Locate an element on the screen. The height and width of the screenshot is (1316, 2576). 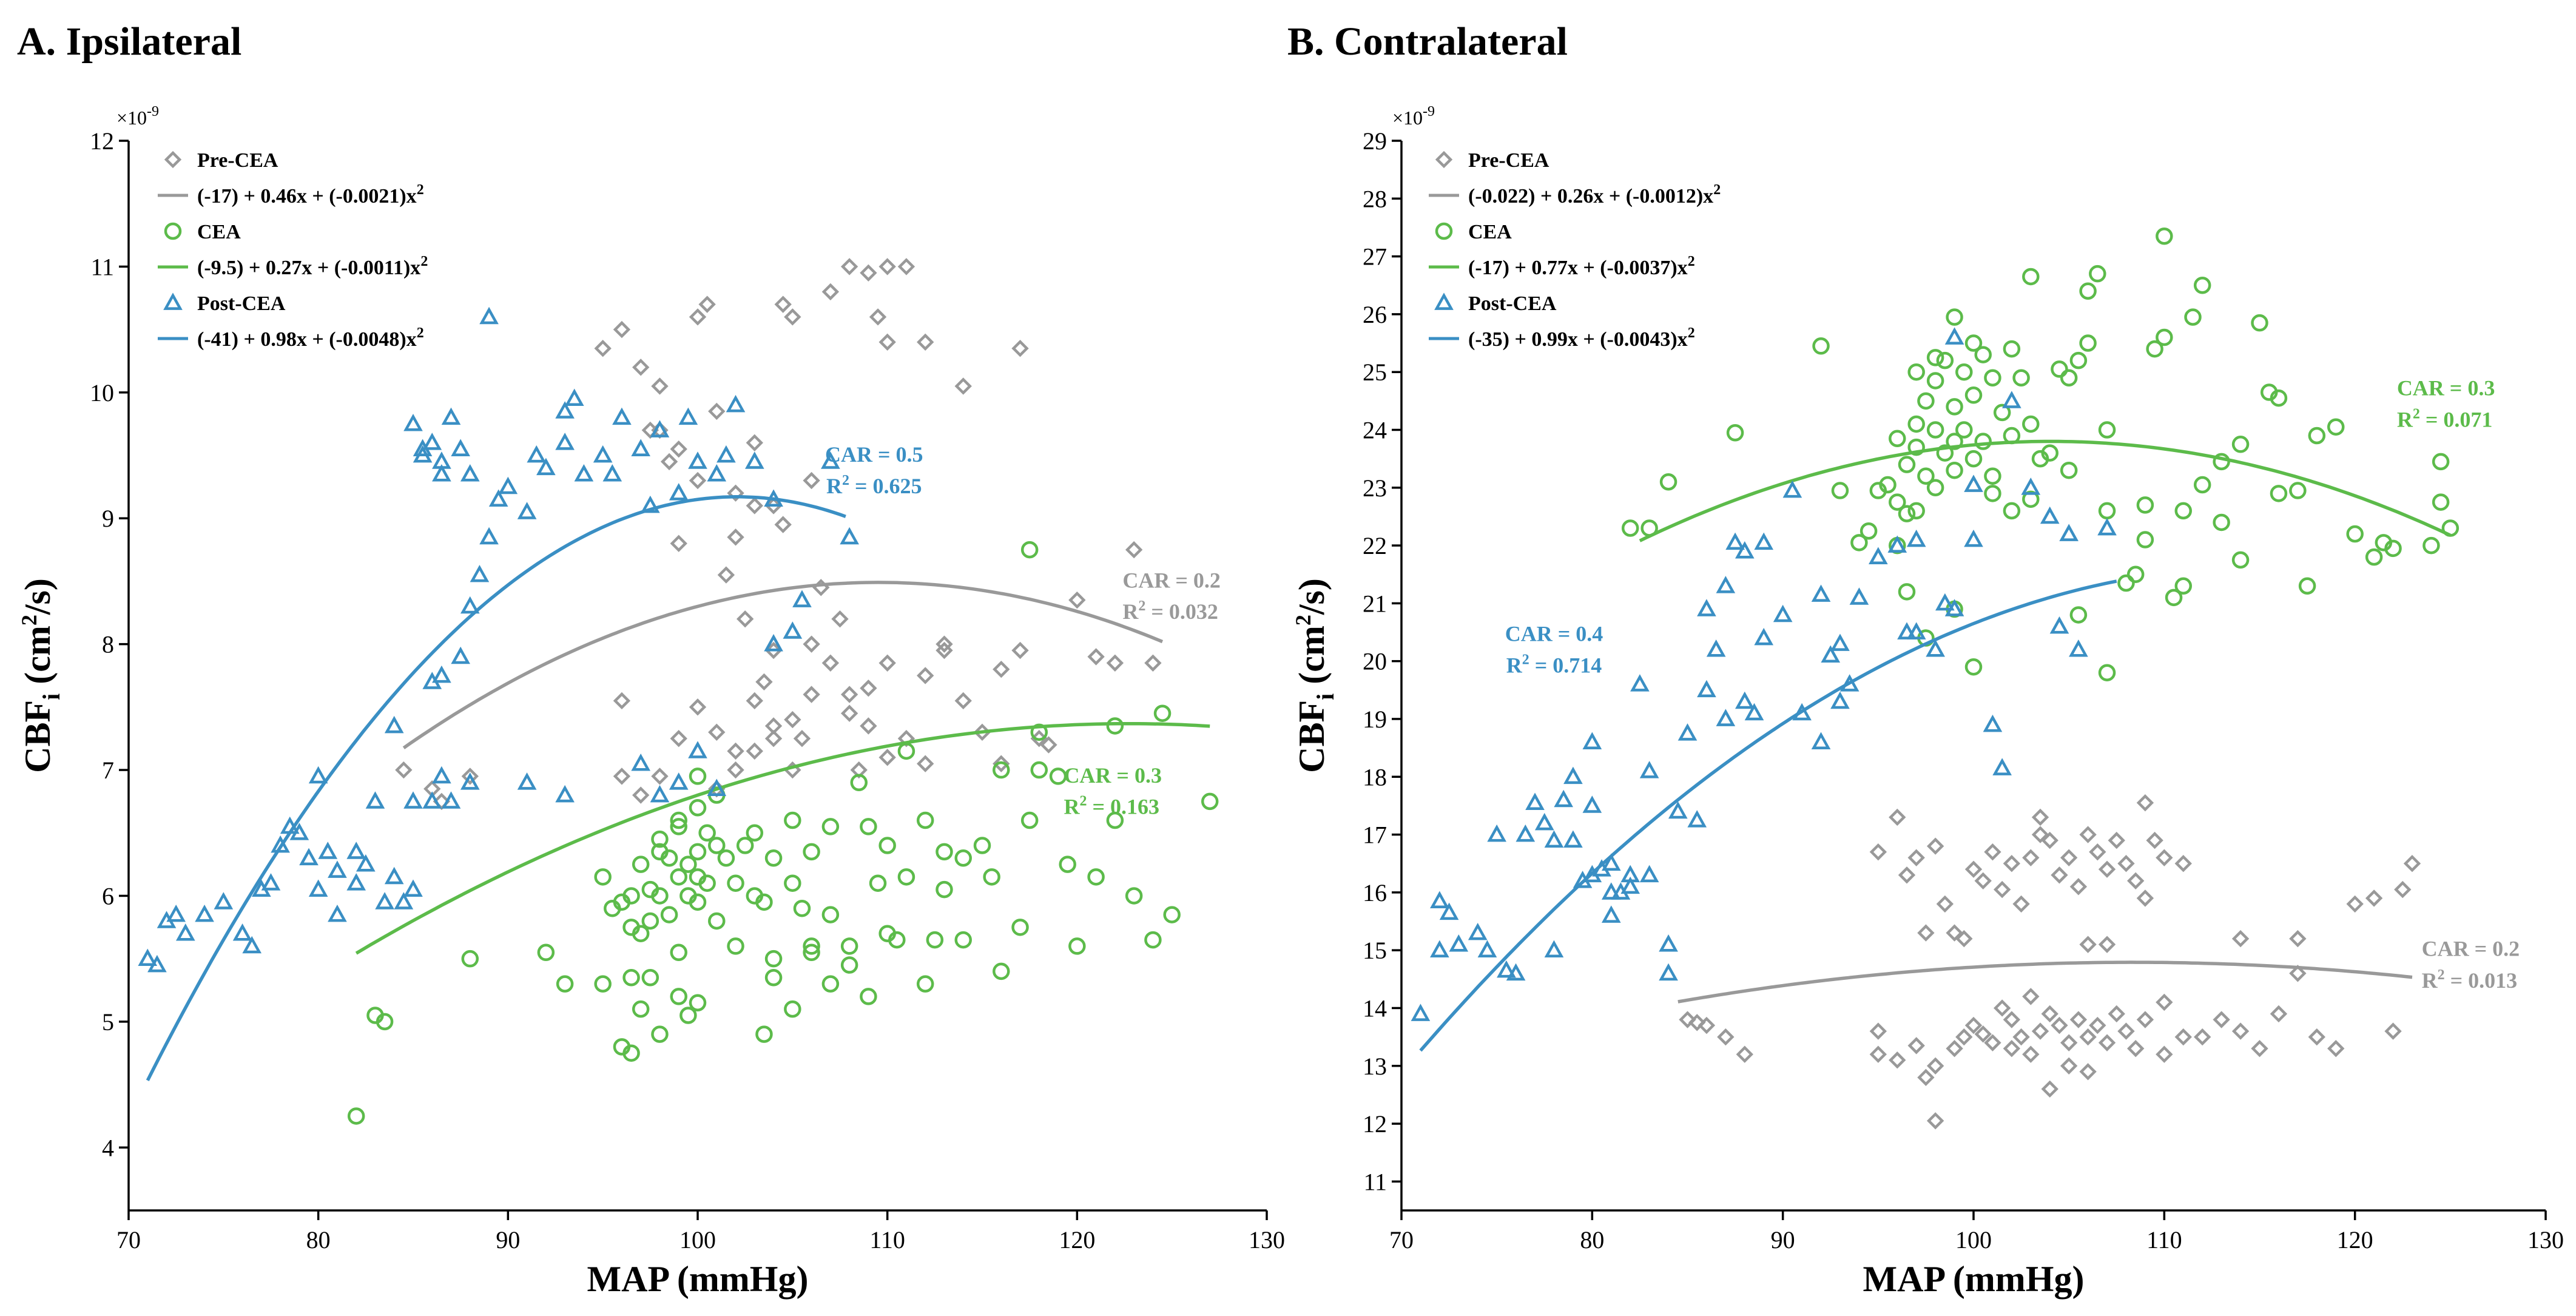
x-tick-label: 100 is located at coordinates (697, 1240).